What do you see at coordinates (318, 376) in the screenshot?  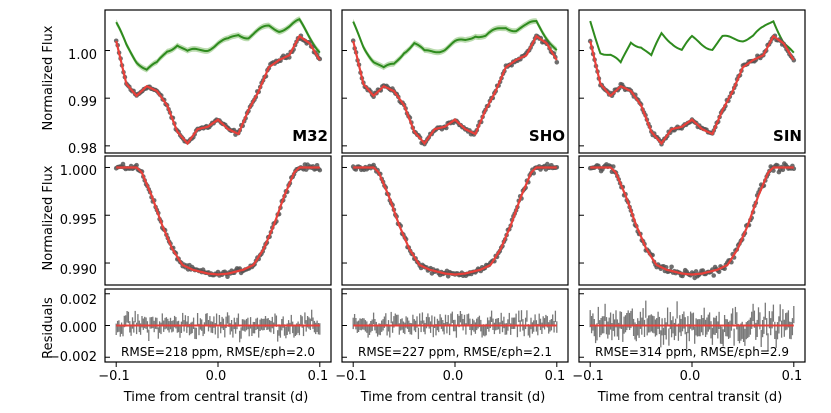 I see `xtick-c0-3: 0.1` at bounding box center [318, 376].